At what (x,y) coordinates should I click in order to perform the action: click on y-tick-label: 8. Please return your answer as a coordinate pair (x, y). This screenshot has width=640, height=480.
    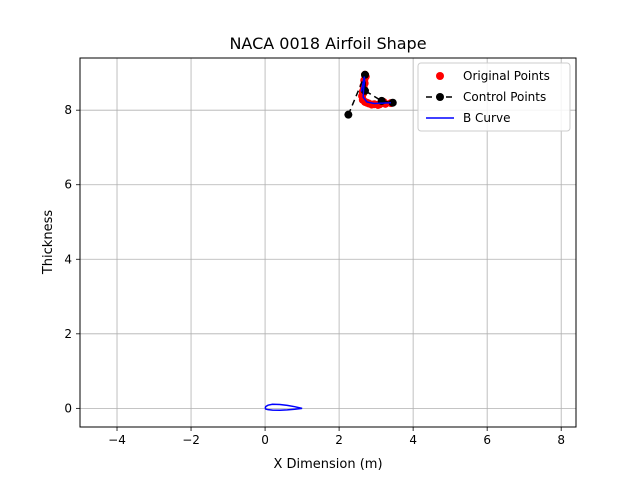
    Looking at the image, I should click on (68, 110).